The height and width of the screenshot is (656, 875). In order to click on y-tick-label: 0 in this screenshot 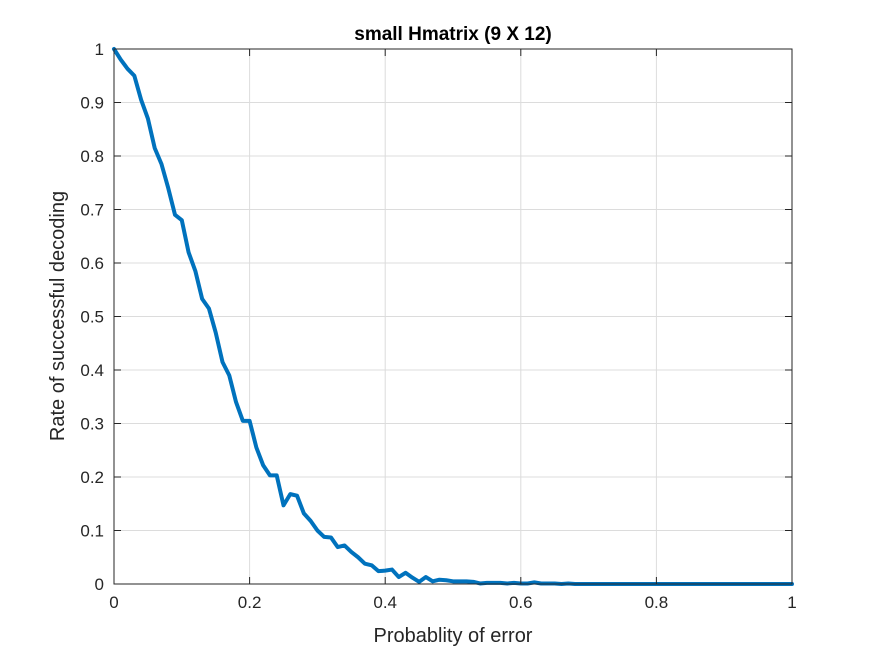, I will do `click(99, 584)`.